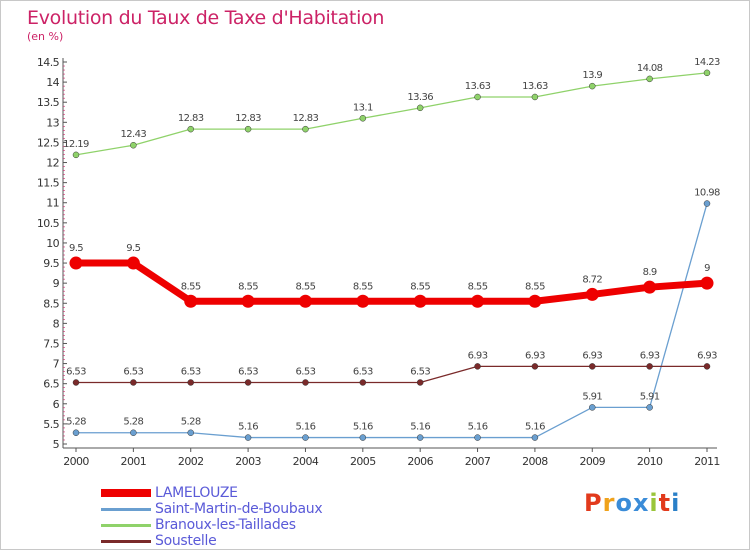 The width and height of the screenshot is (750, 550). Describe the element at coordinates (206, 18) in the screenshot. I see `chart-title: Evolution du Taux de Taxe d'Habitation` at that location.